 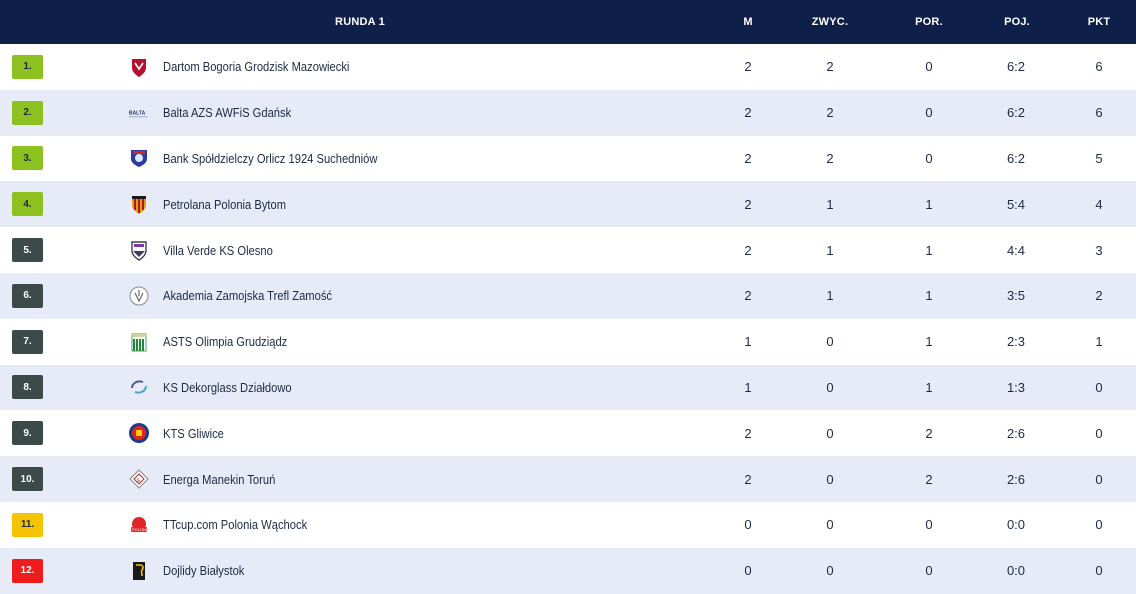 What do you see at coordinates (139, 67) in the screenshot?
I see `bogoria-logo` at bounding box center [139, 67].